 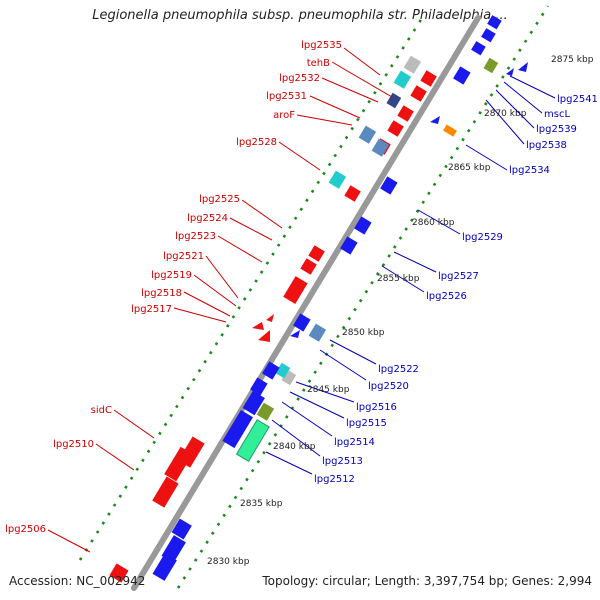 What do you see at coordinates (302, 322) in the screenshot?
I see `gene-lpg2520` at bounding box center [302, 322].